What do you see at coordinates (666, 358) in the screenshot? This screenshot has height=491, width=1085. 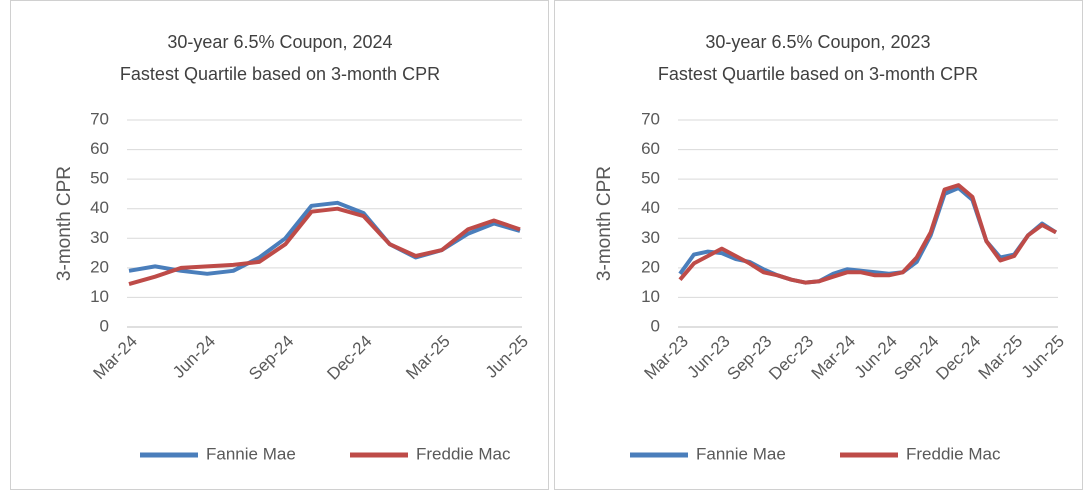 I see `x-tick-label: Mar-23` at bounding box center [666, 358].